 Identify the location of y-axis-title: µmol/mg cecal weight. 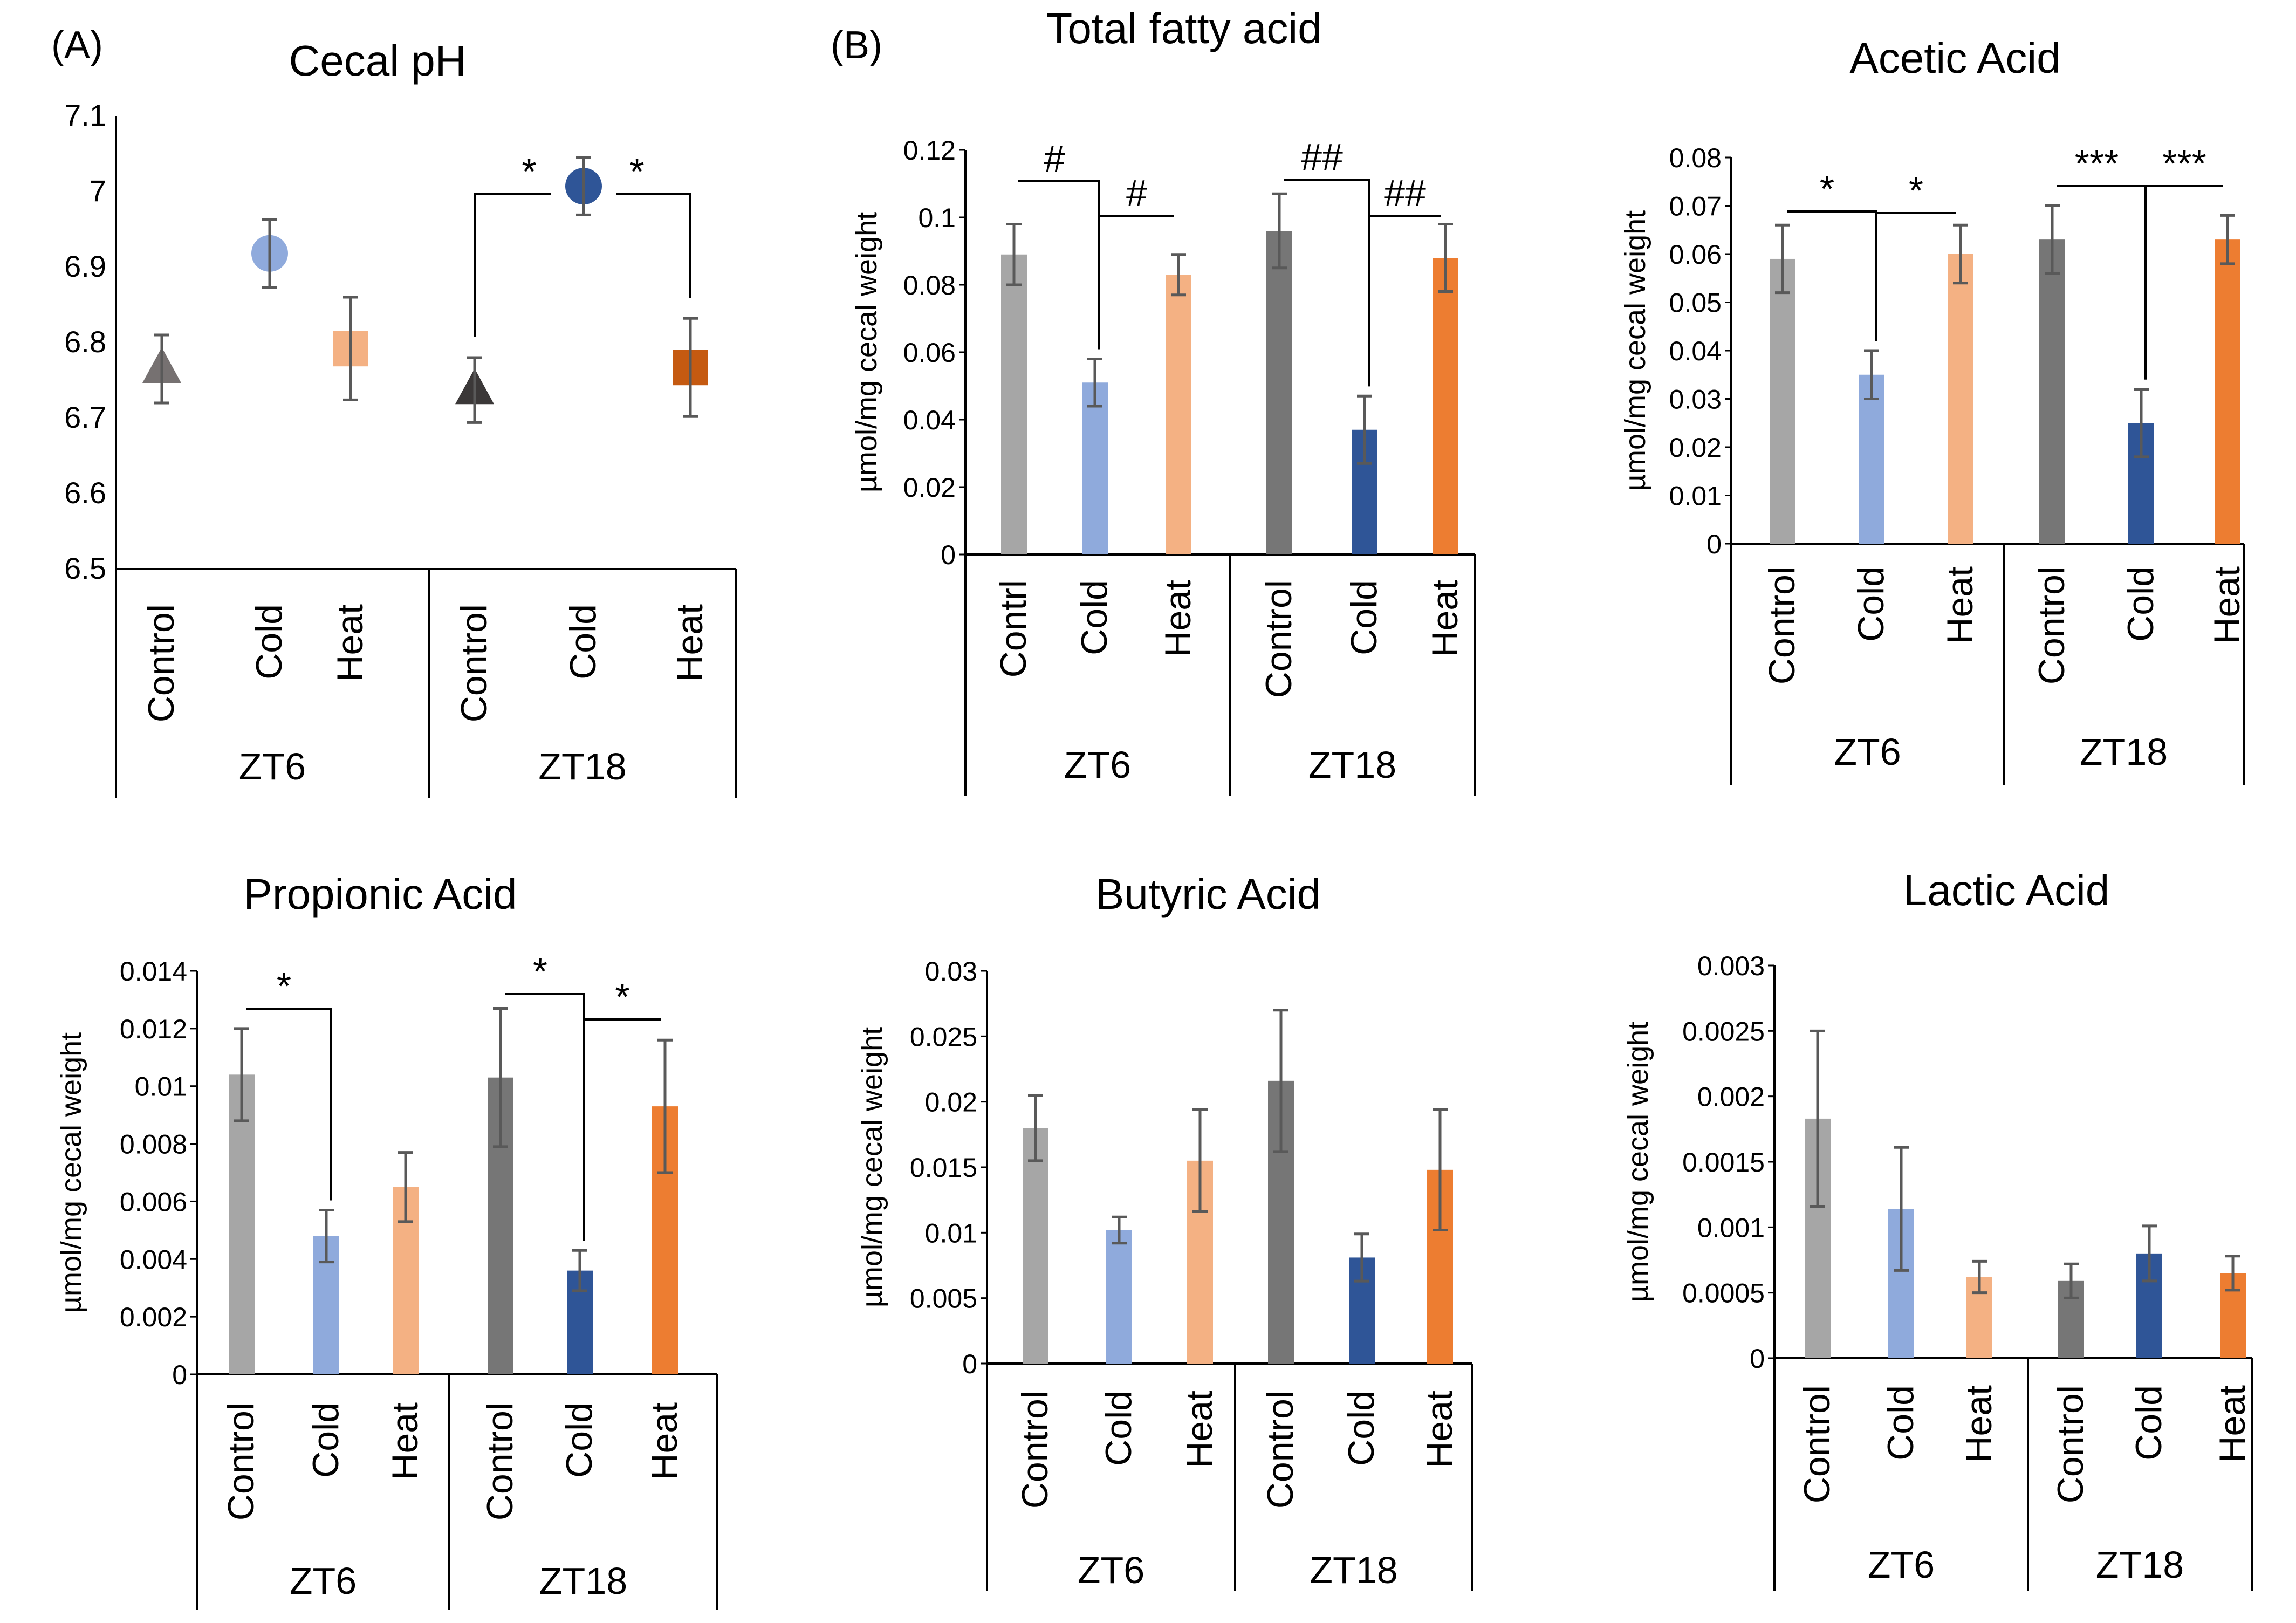
(867, 352).